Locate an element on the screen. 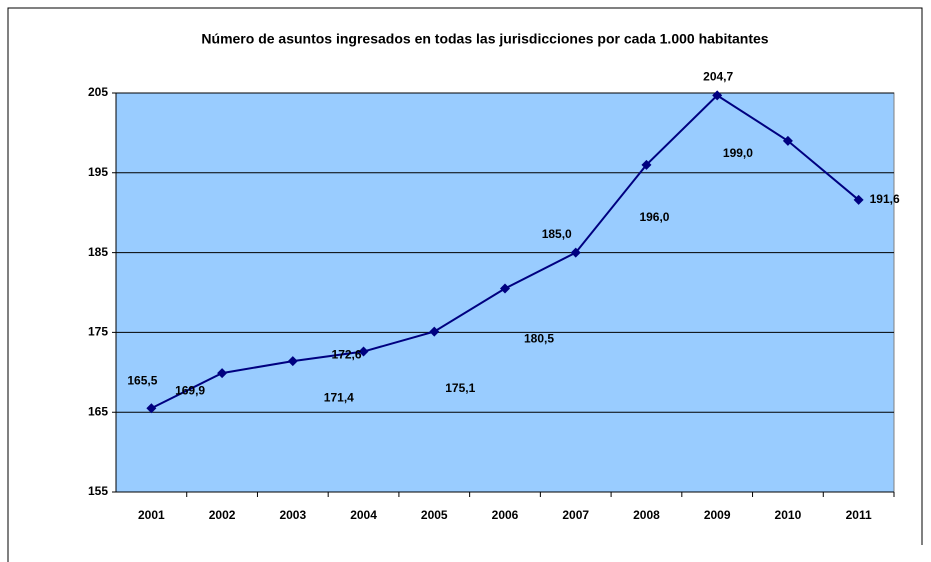  x-tick-label: 2007 is located at coordinates (575, 515).